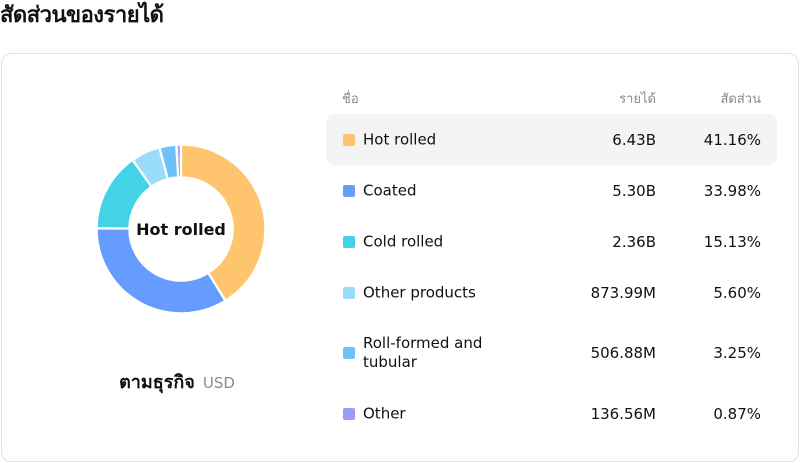 The image size is (800, 463). I want to click on header-share: สัดส่วน, so click(741, 99).